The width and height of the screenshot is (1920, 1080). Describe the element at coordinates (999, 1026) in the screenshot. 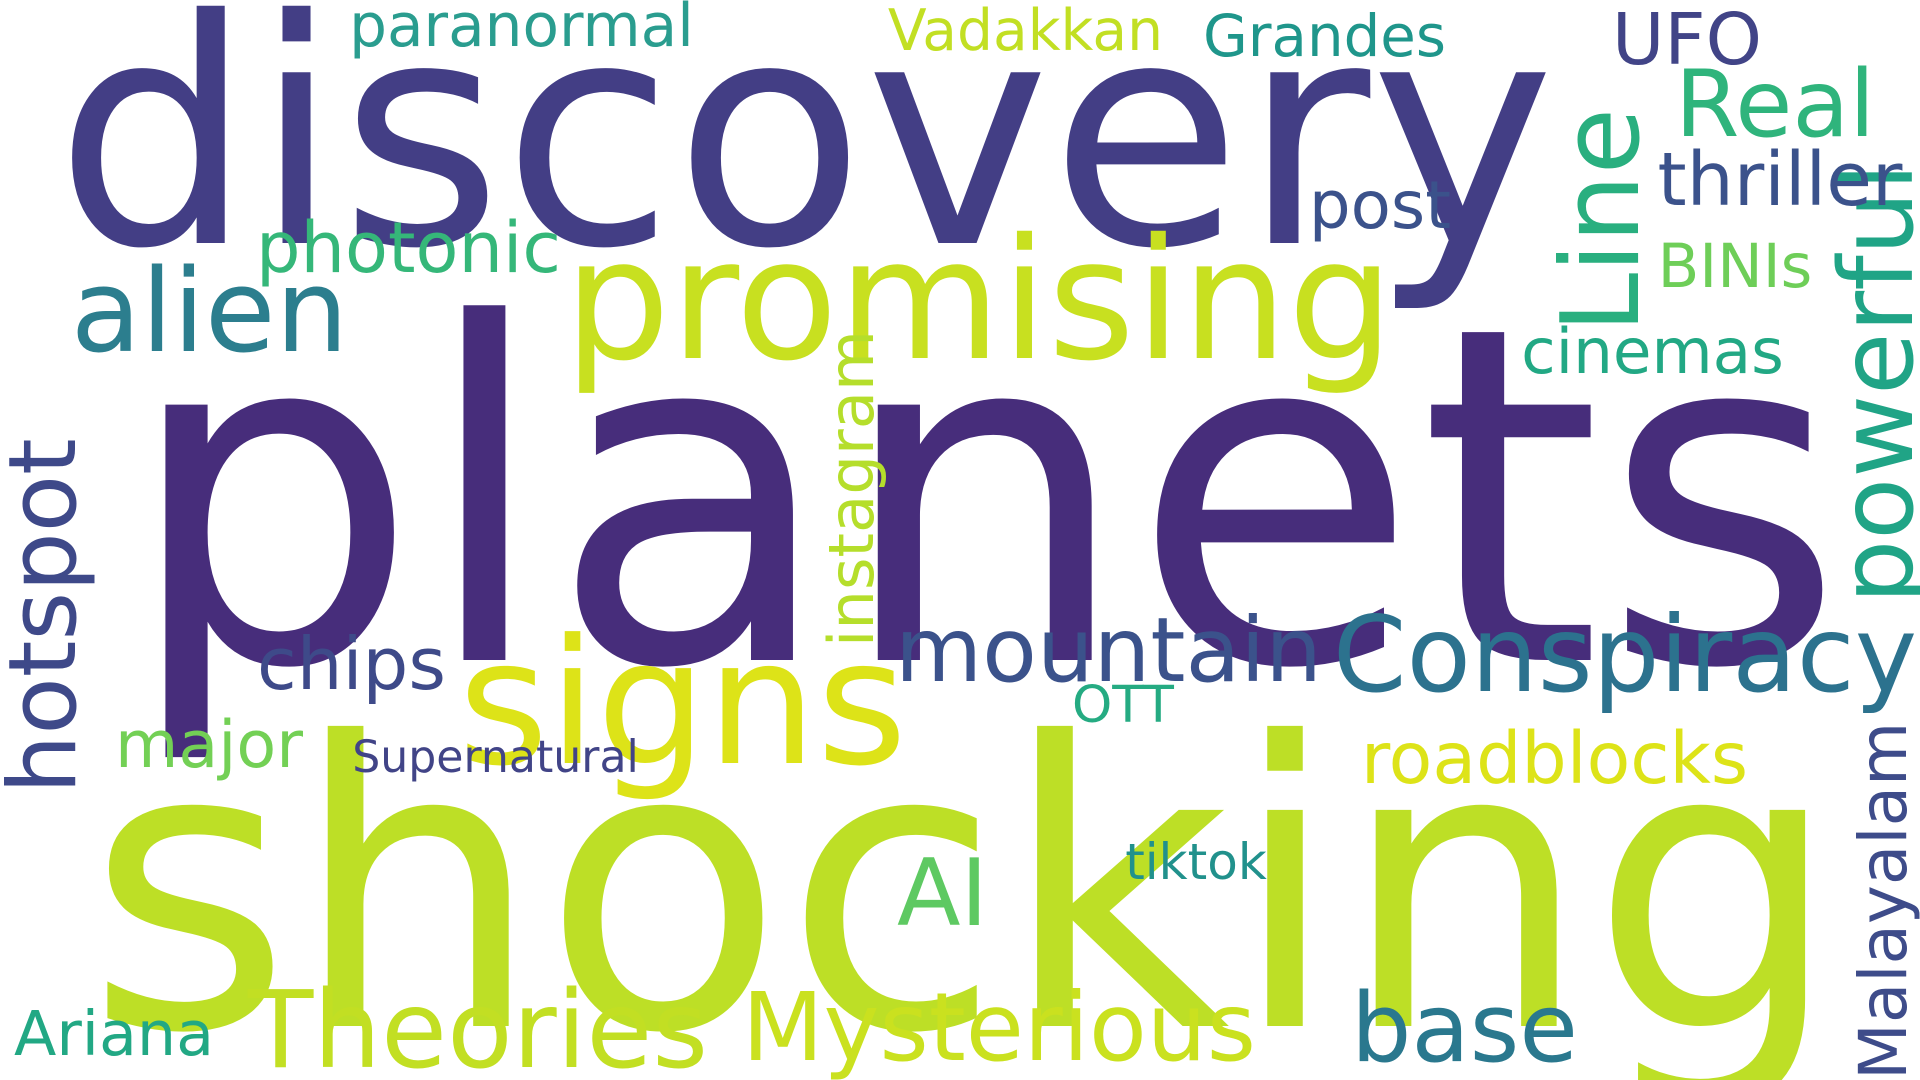

I see `word-mysterious: Mysterious` at that location.